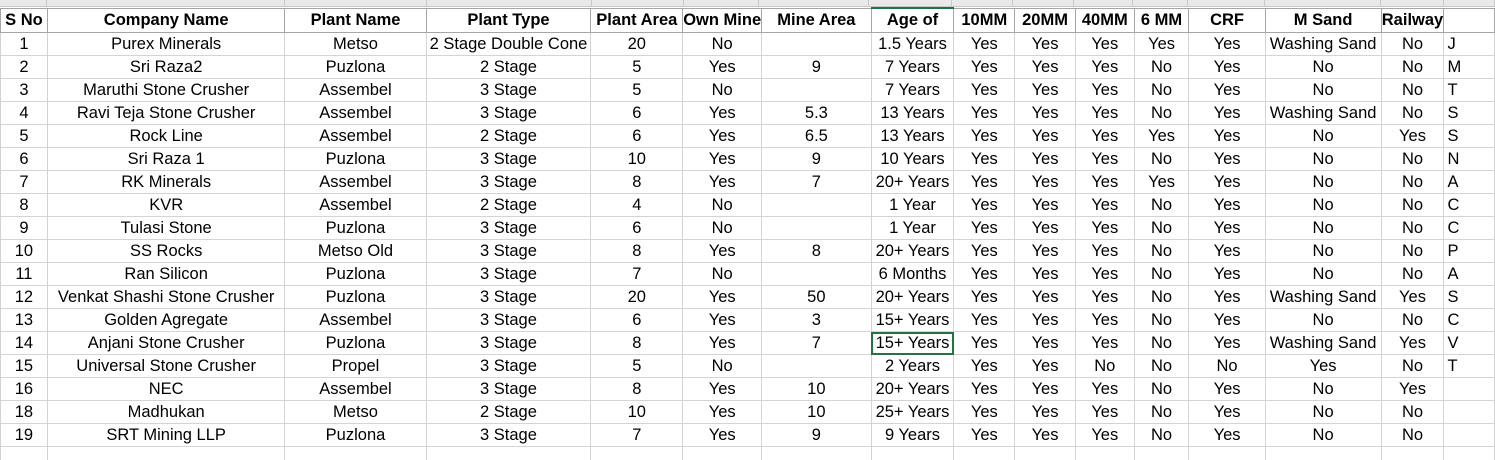  Describe the element at coordinates (912, 20) in the screenshot. I see `column-header-age: Age of` at that location.